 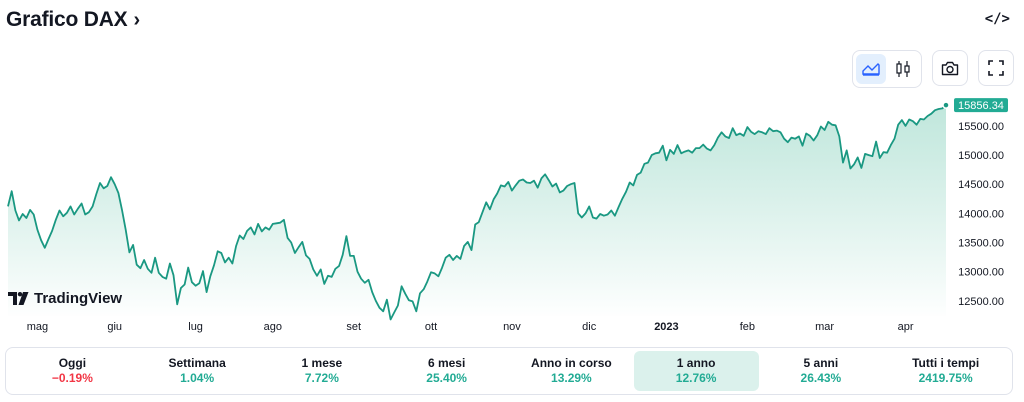 I want to click on period-tab-change: 1.04%, so click(x=197, y=378).